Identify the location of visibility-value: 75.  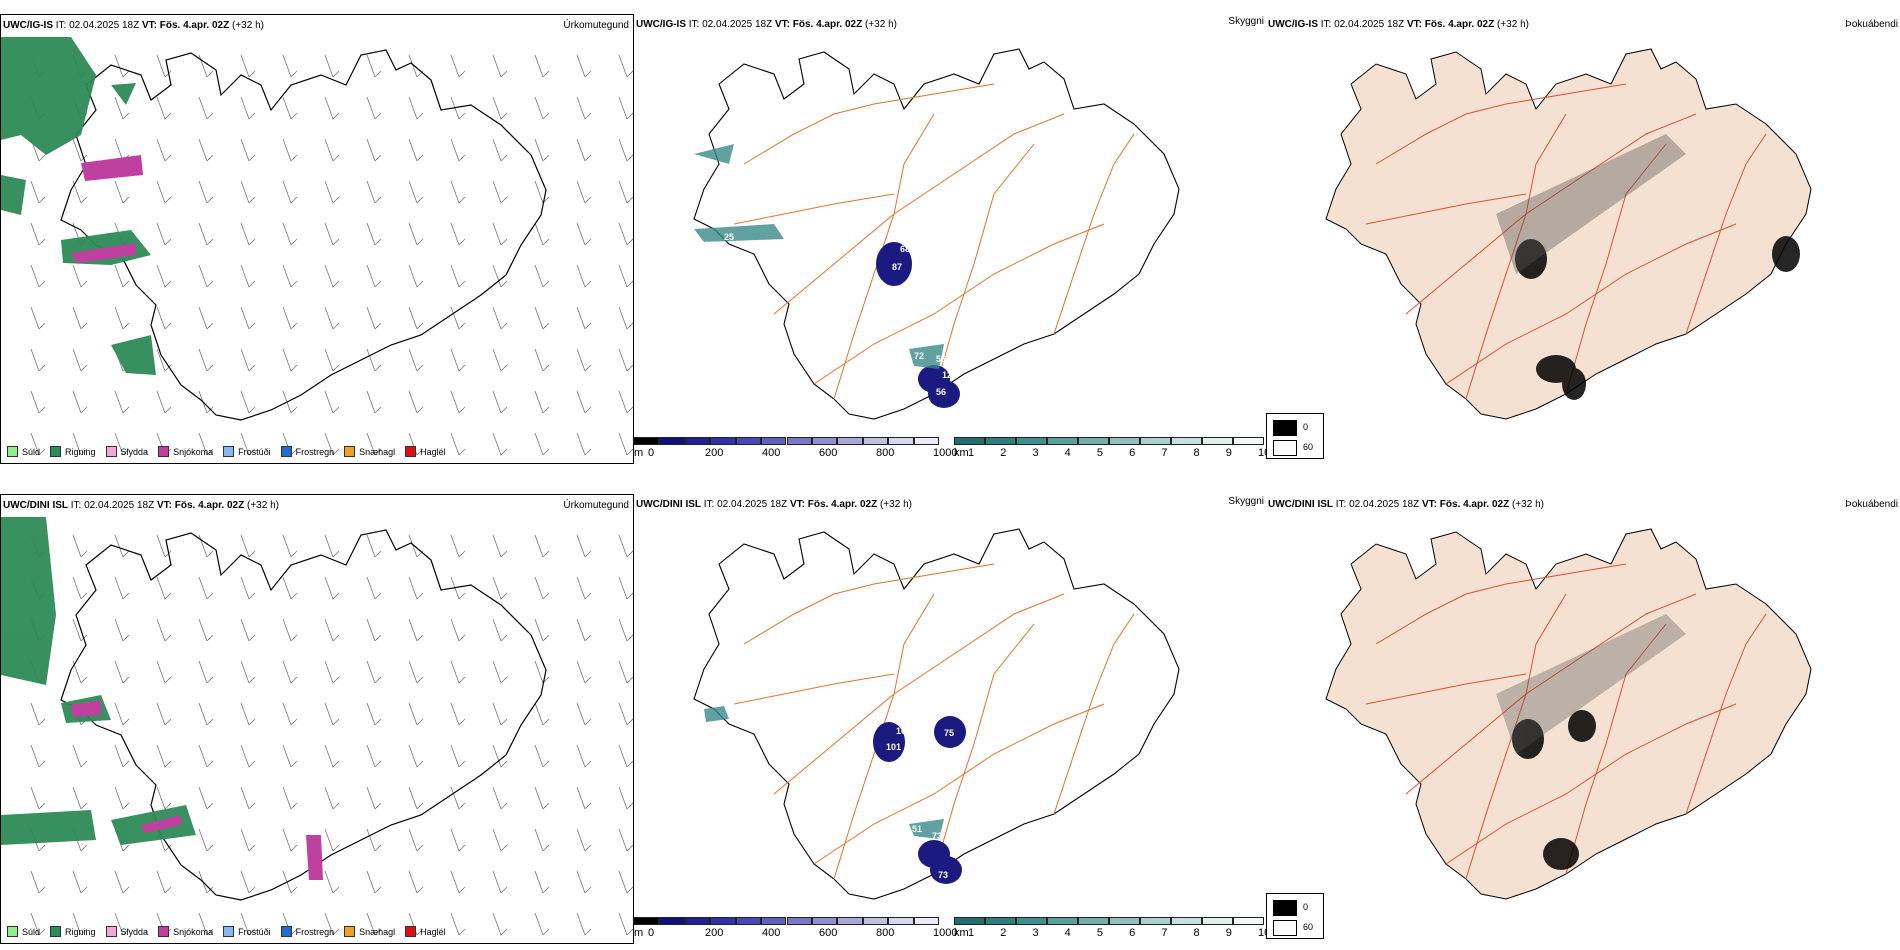
(949, 733).